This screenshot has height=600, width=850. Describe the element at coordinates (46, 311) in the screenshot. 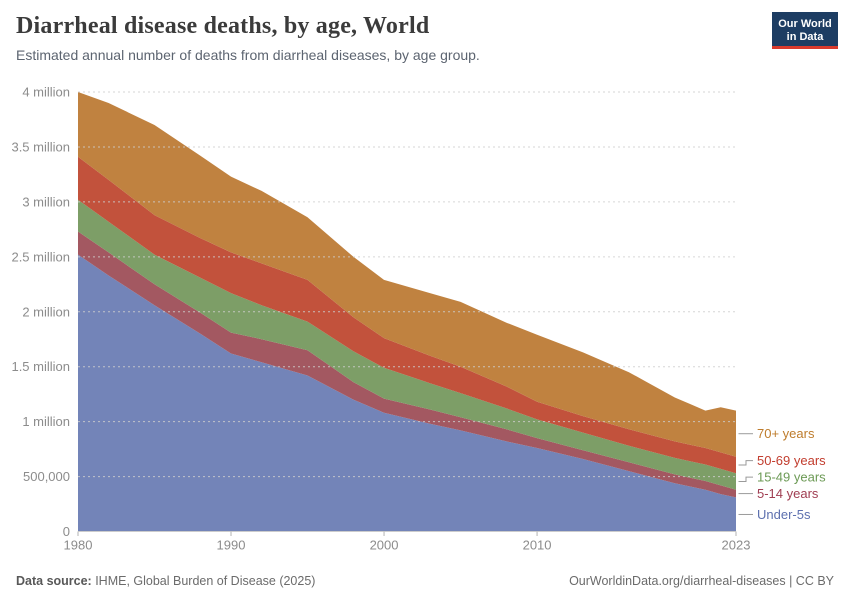

I see `y-tick-label: 2 million` at that location.